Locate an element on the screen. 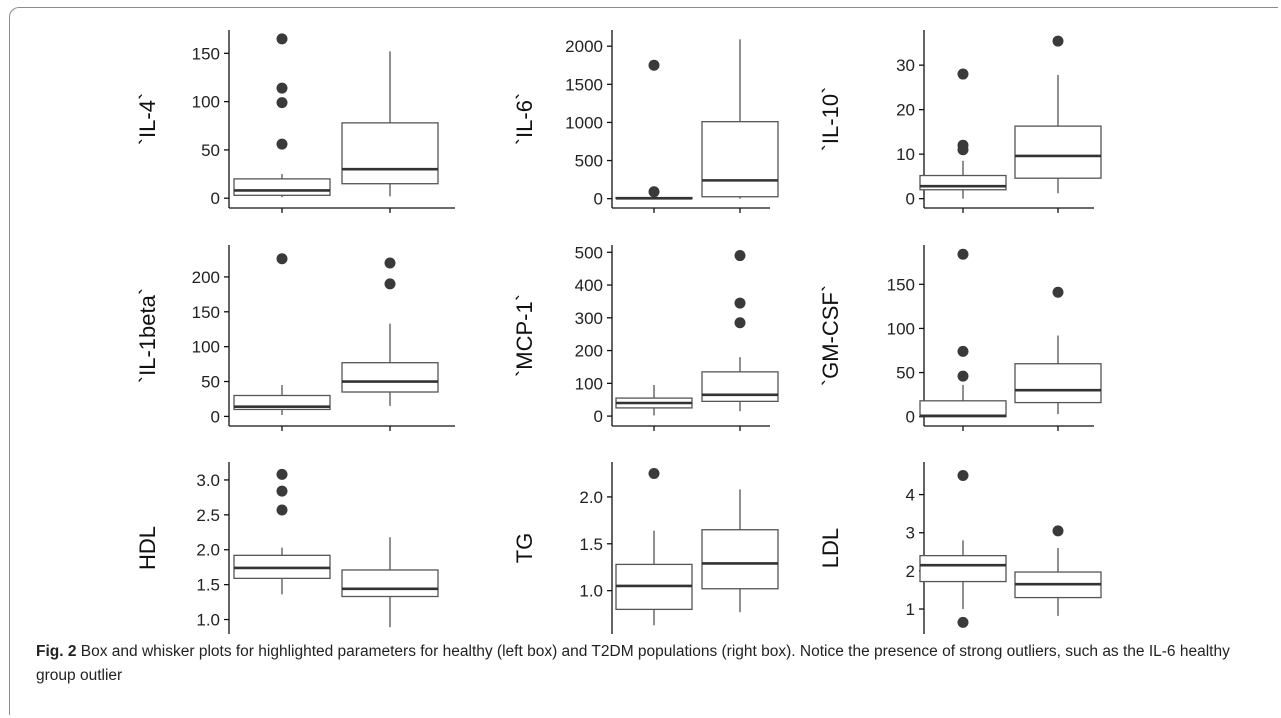 This screenshot has width=1281, height=718. panel-2: 0 10 20 30 `IL-10` is located at coordinates (960, 121).